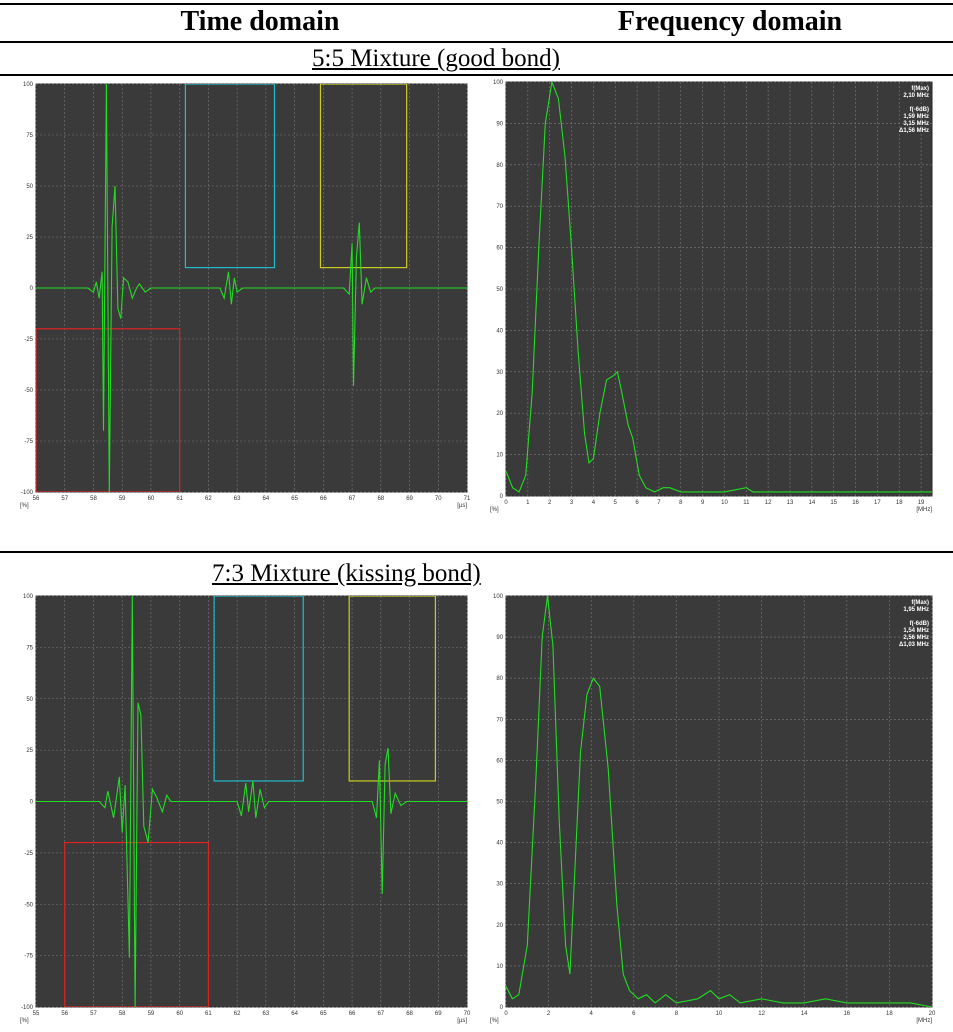 This screenshot has width=953, height=1032. What do you see at coordinates (438, 499) in the screenshot?
I see `x-tick-label: 70` at bounding box center [438, 499].